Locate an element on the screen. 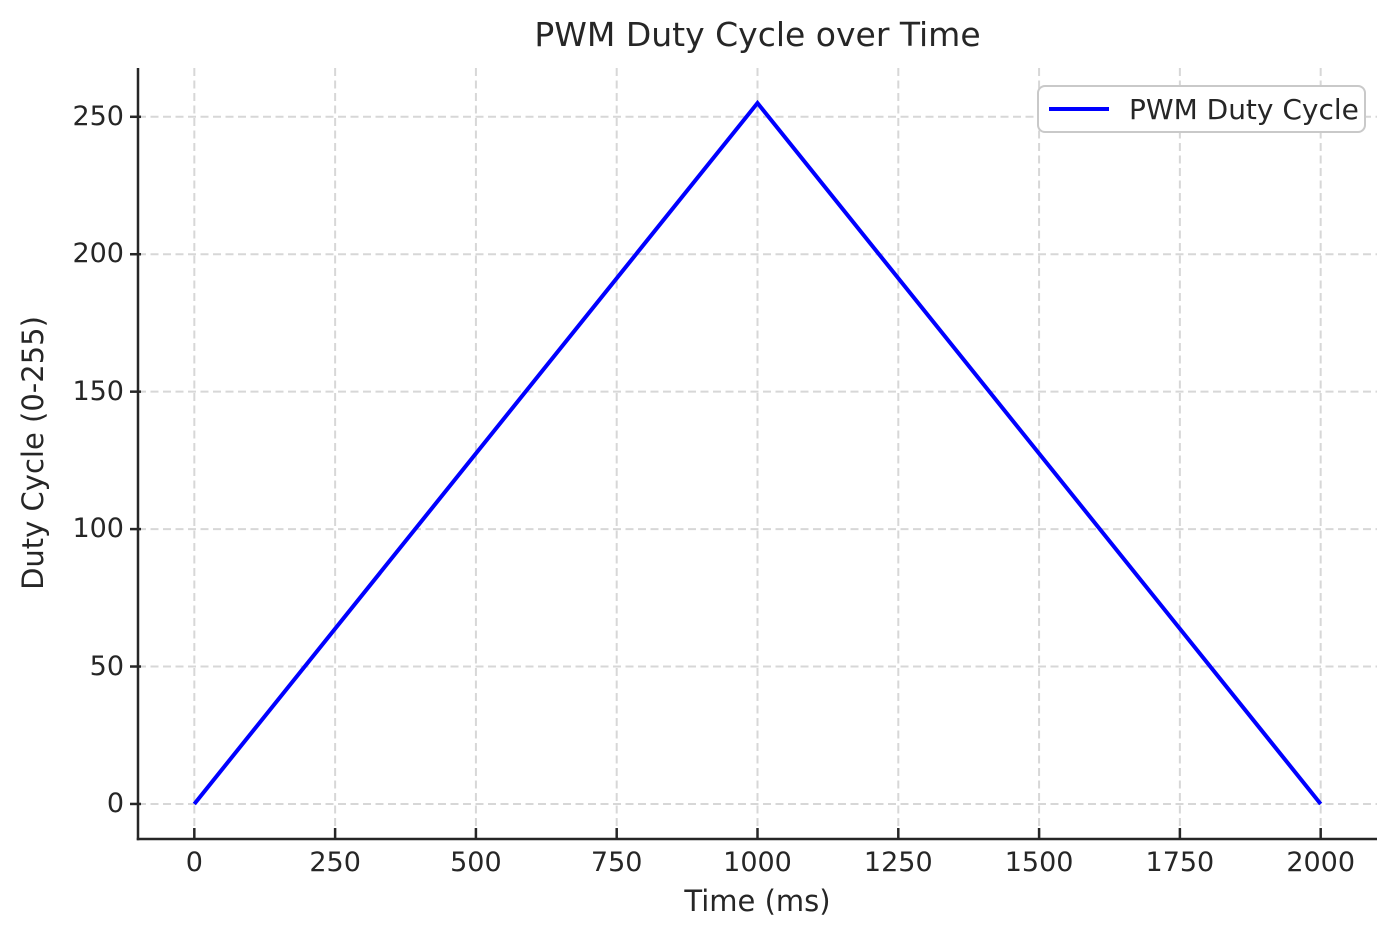 Image resolution: width=1397 pixels, height=947 pixels. x-tick-label: 0 is located at coordinates (194, 862).